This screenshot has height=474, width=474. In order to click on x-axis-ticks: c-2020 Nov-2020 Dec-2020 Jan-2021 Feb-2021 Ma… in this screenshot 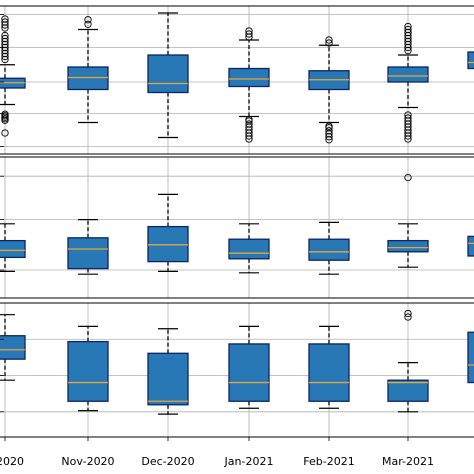, I will do `click(217, 452)`.